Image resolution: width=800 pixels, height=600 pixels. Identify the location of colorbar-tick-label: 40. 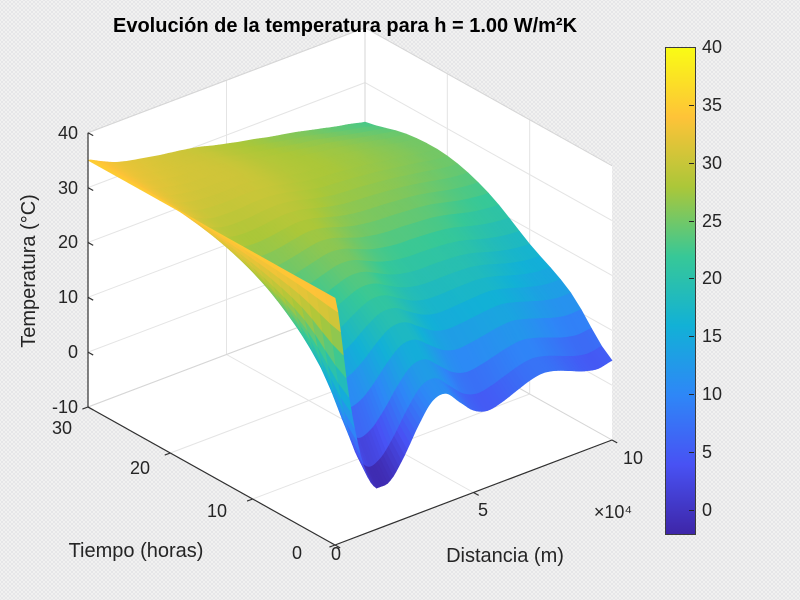
(712, 47).